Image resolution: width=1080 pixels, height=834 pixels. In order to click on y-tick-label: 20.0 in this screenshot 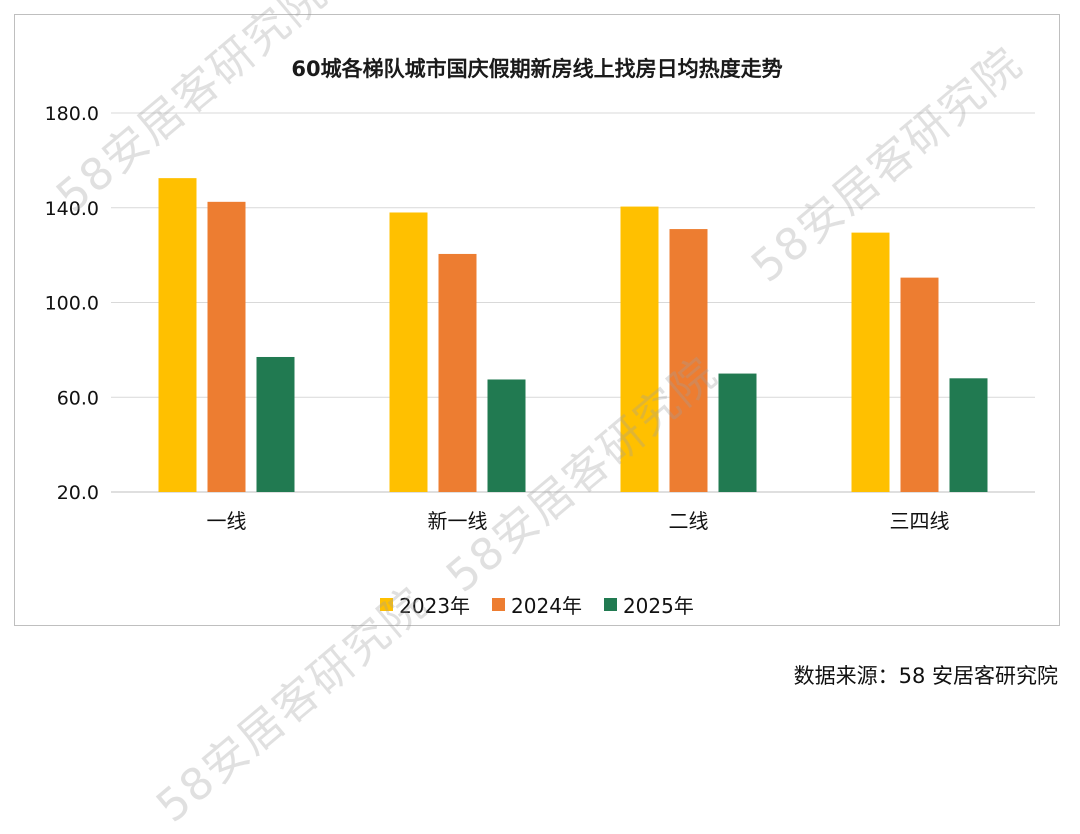, I will do `click(78, 493)`.